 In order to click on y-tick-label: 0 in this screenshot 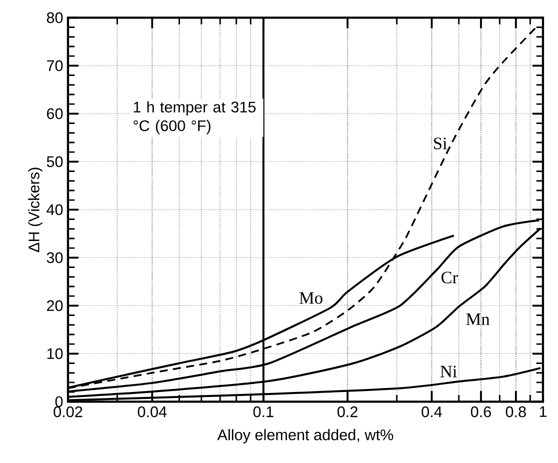, I will do `click(59, 402)`.